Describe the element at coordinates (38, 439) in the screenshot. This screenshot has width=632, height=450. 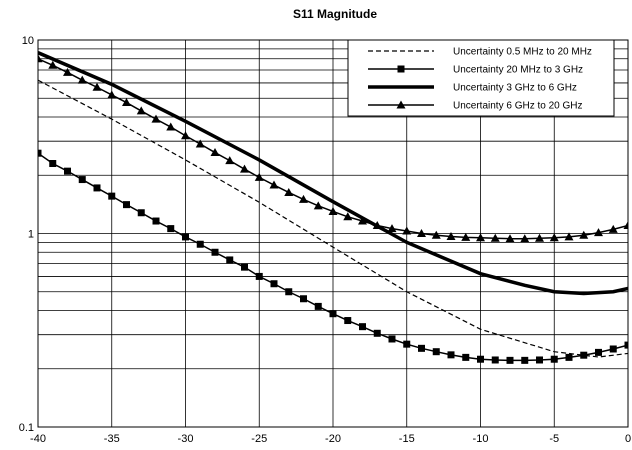
I see `x-tick-label: -40` at that location.